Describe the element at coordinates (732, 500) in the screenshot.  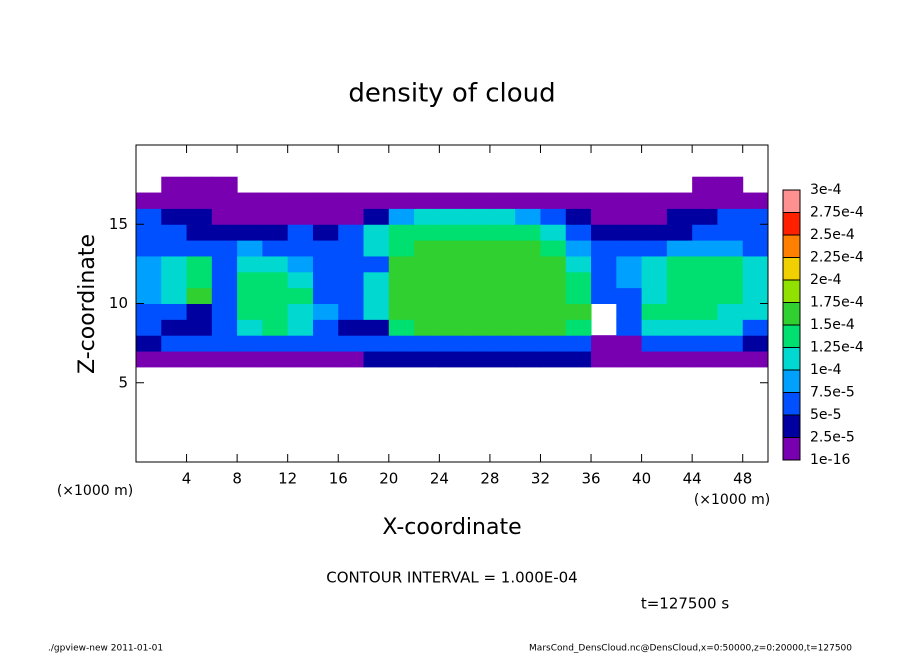
I see `x-unit: (×1000 m)` at that location.